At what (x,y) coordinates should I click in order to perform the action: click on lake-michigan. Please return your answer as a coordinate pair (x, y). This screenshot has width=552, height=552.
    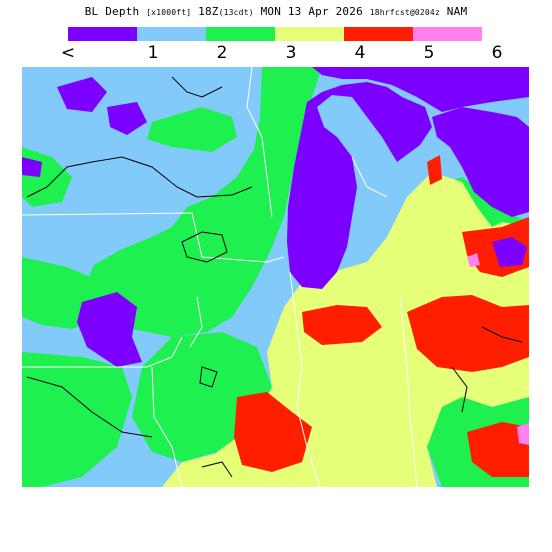
    Looking at the image, I should click on (359, 185).